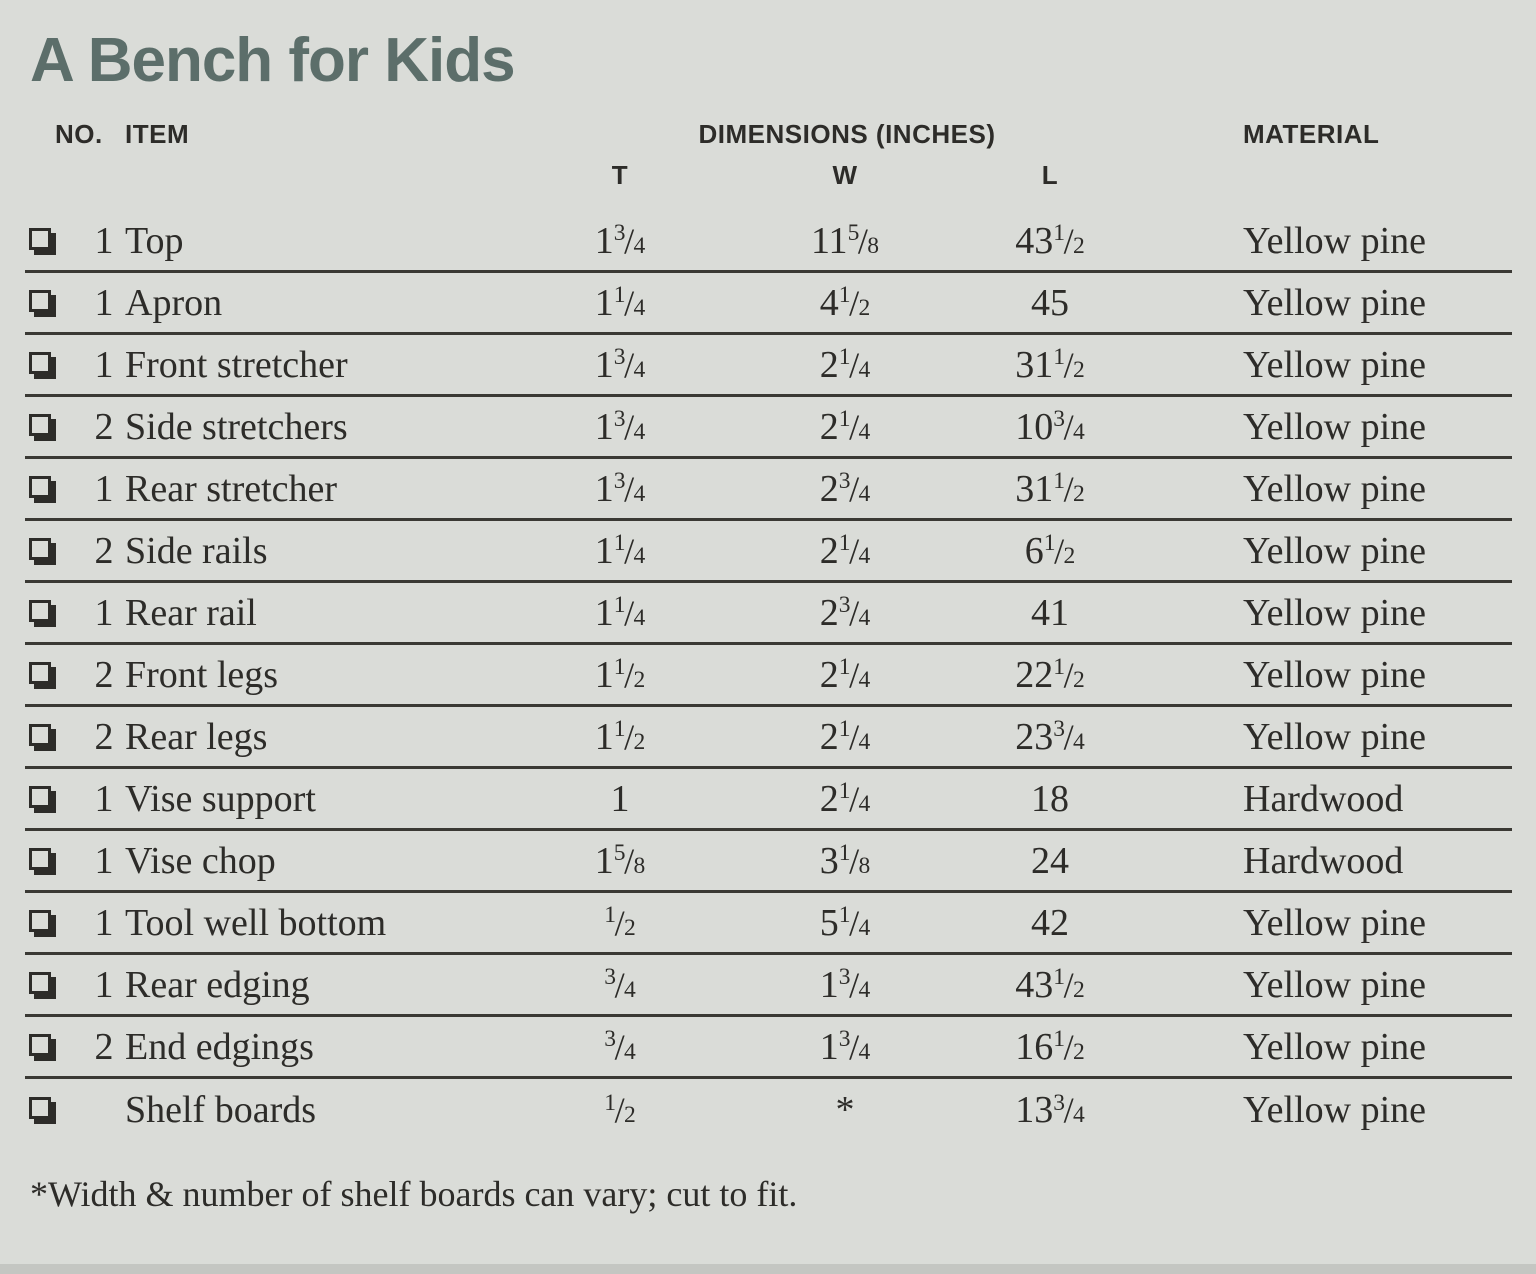  Describe the element at coordinates (79, 134) in the screenshot. I see `column-header-no: NO.` at that location.